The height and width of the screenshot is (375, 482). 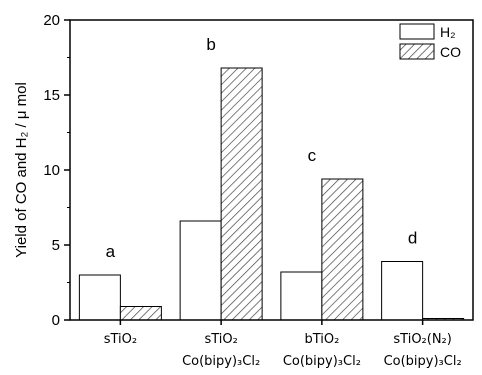 What do you see at coordinates (21, 170) in the screenshot?
I see `y-axis-label: Yield of CO and H₂ / μ mol` at bounding box center [21, 170].